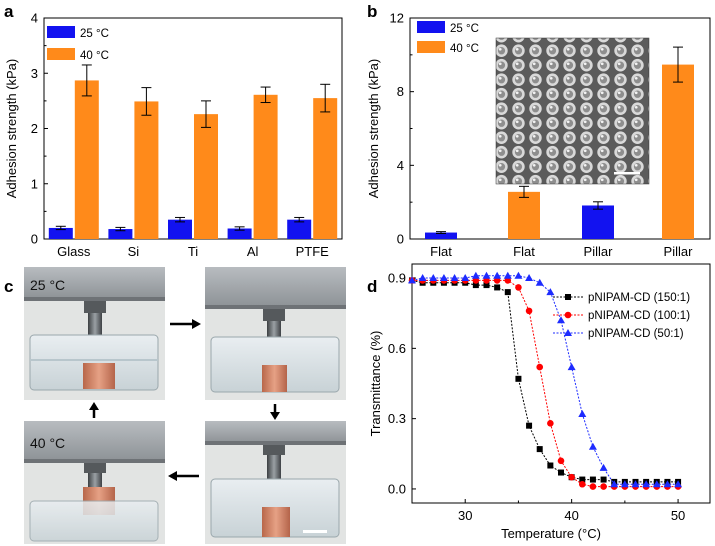  I want to click on ylabel-a: Adhesion strength (kPa), so click(11, 128).